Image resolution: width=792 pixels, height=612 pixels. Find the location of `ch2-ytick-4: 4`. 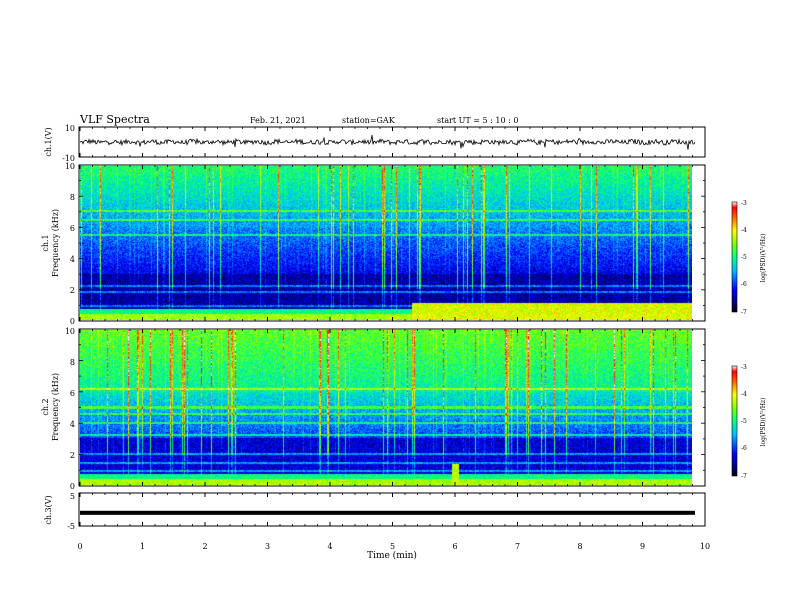

ch2-ytick-4: 4 is located at coordinates (72, 424).